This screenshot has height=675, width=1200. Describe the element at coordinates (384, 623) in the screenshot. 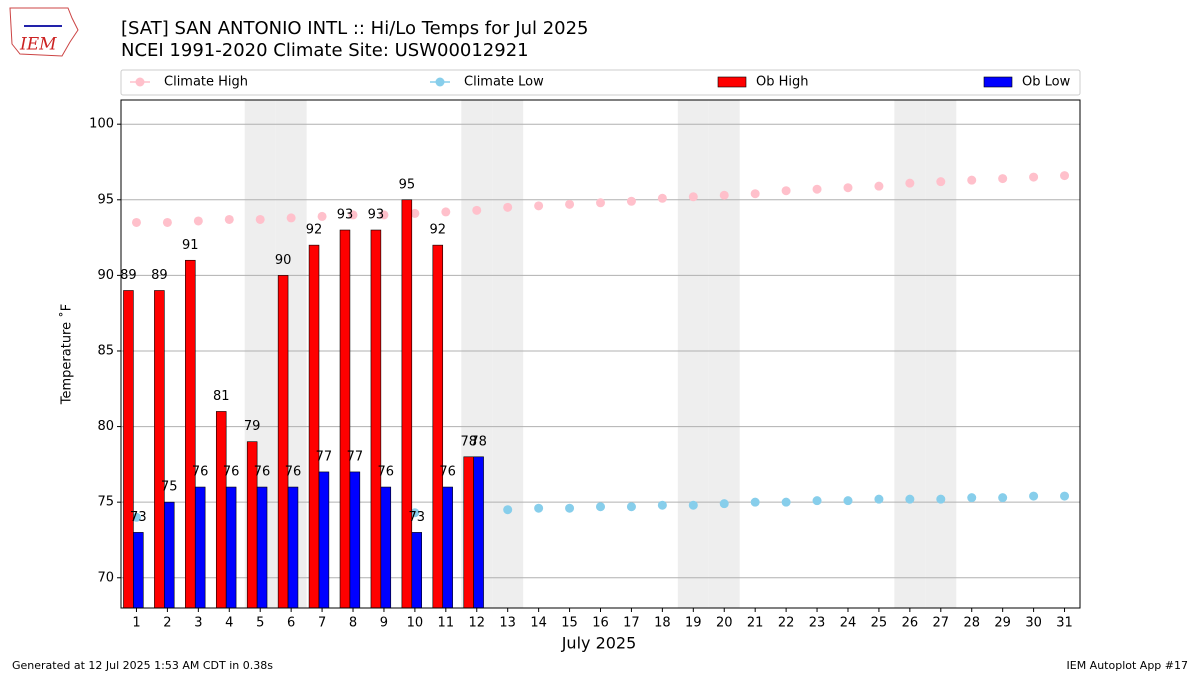

I see `x-tick-label: 9` at that location.